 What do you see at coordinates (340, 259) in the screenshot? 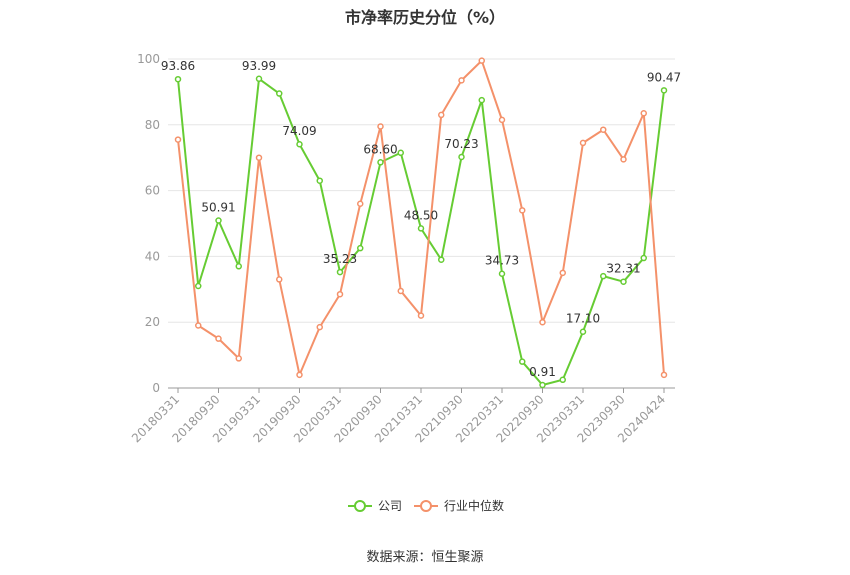
I see `data-label: 35.23` at bounding box center [340, 259].